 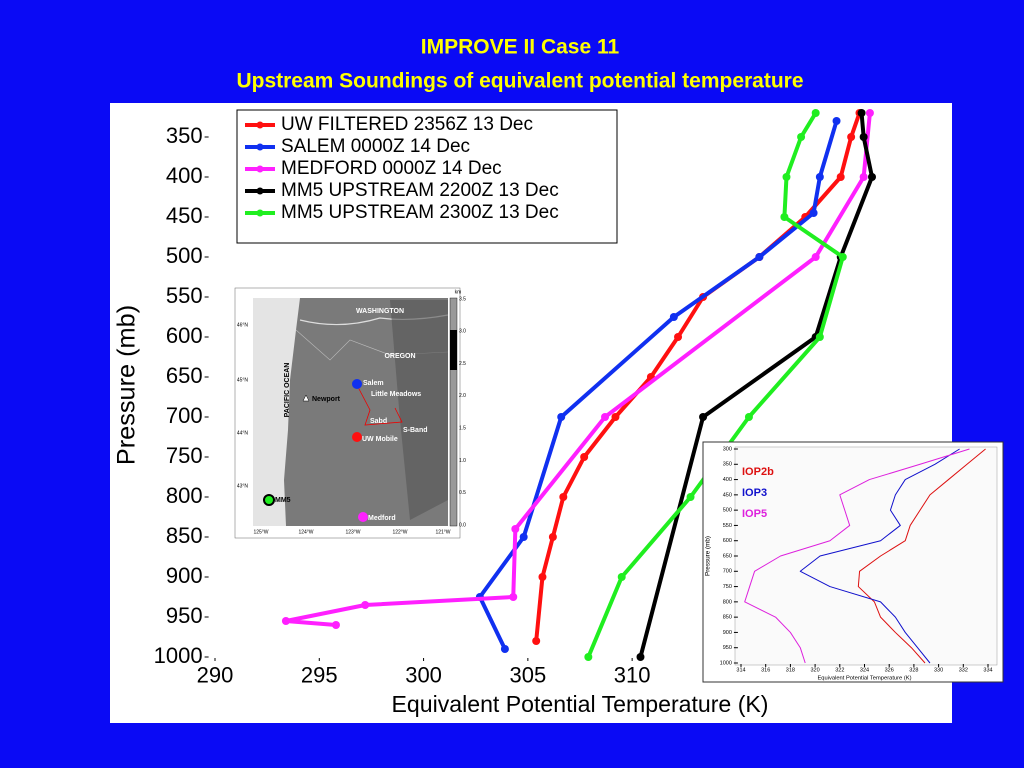 I want to click on lon-label: 122°W, so click(x=399, y=532).